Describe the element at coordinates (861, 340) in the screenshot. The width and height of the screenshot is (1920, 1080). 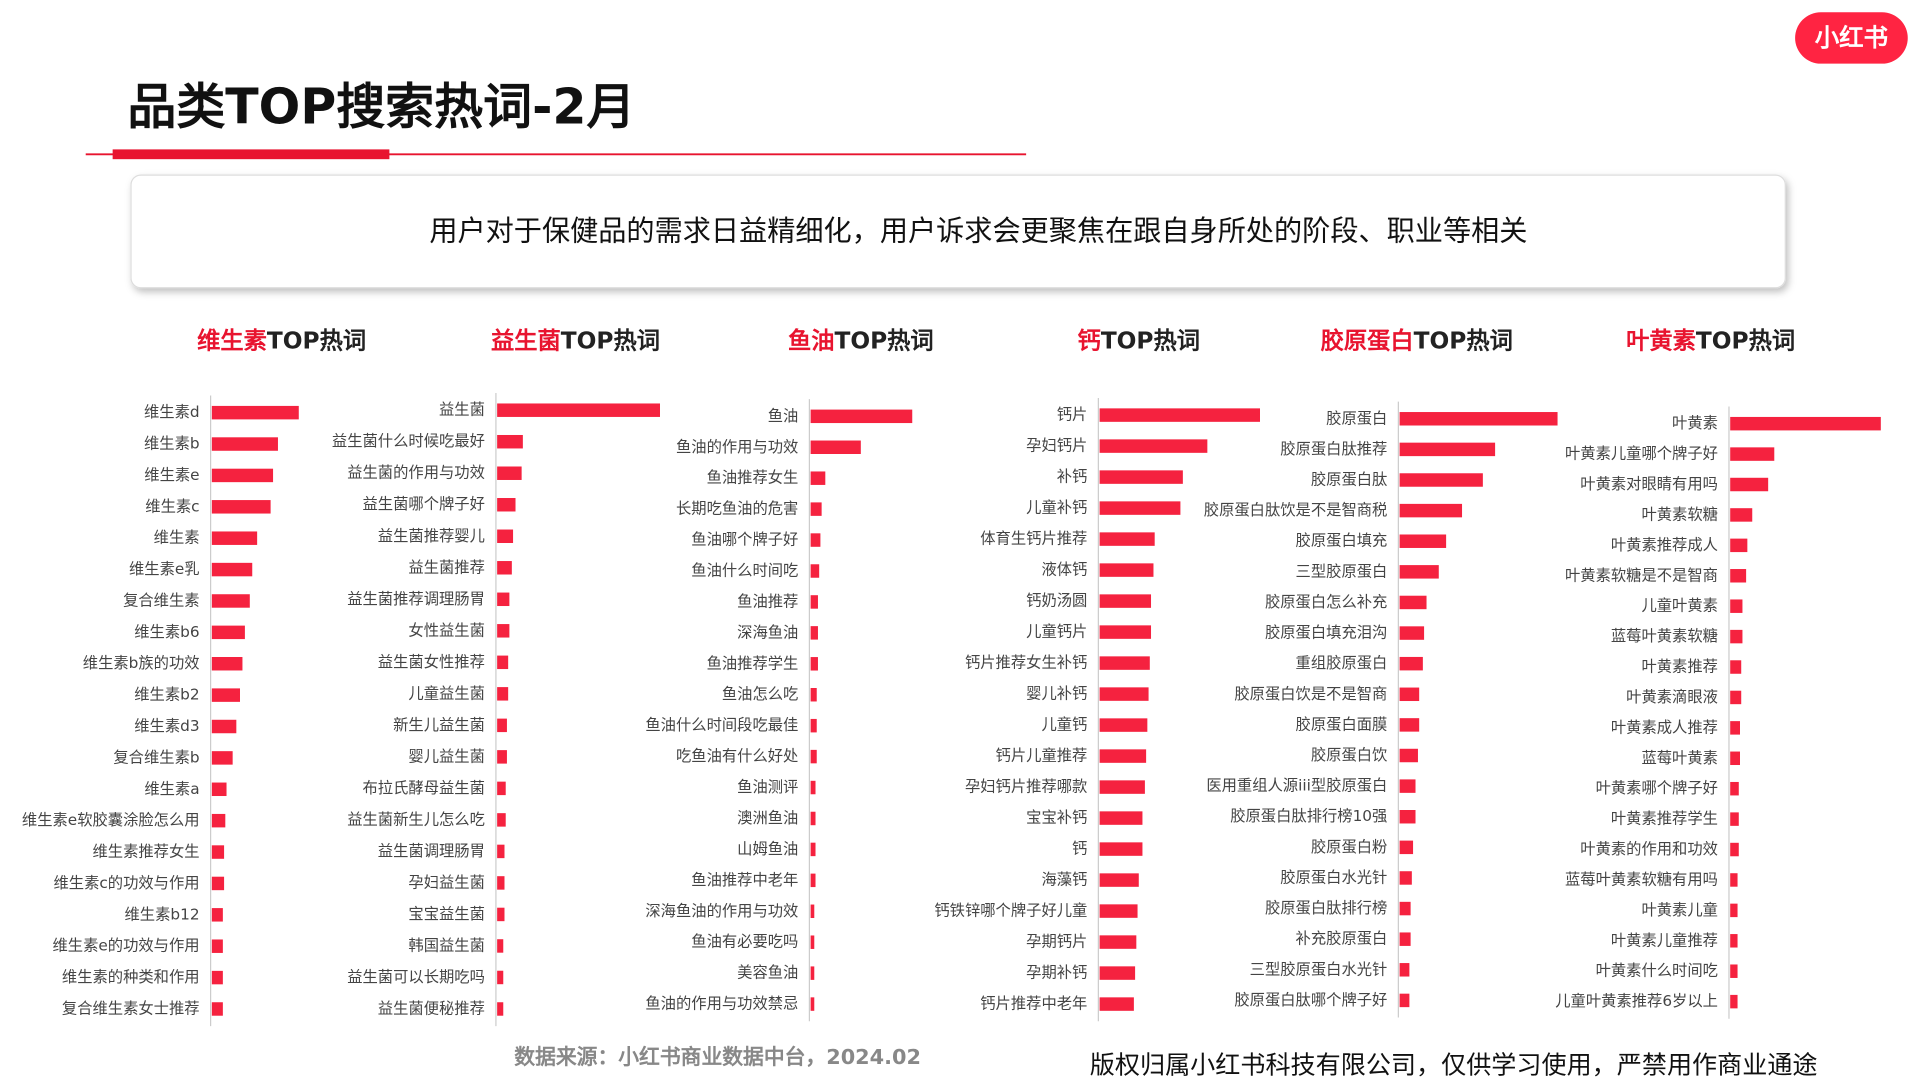
I see `chart-title: 鱼油TOP热词` at that location.